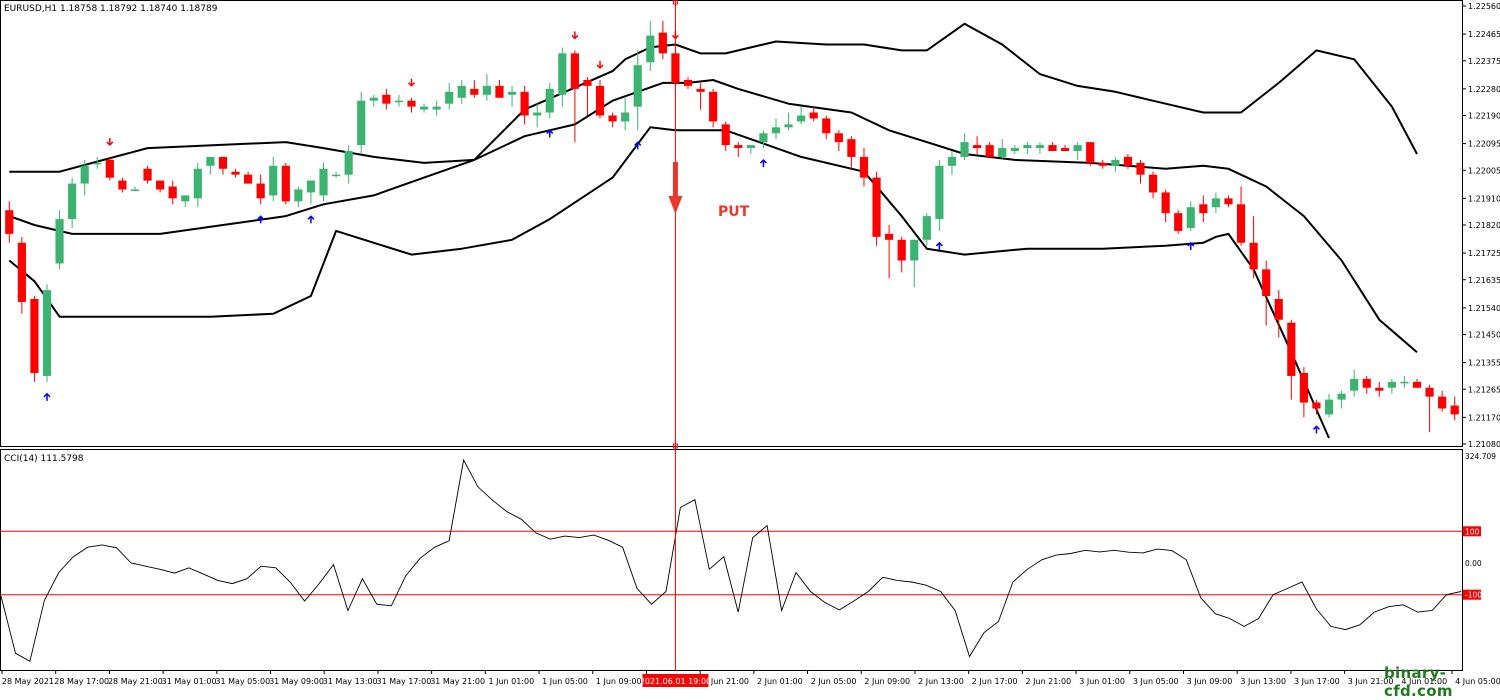 The width and height of the screenshot is (1500, 700). I want to click on price-tick-label: 1.22375, so click(1484, 61).